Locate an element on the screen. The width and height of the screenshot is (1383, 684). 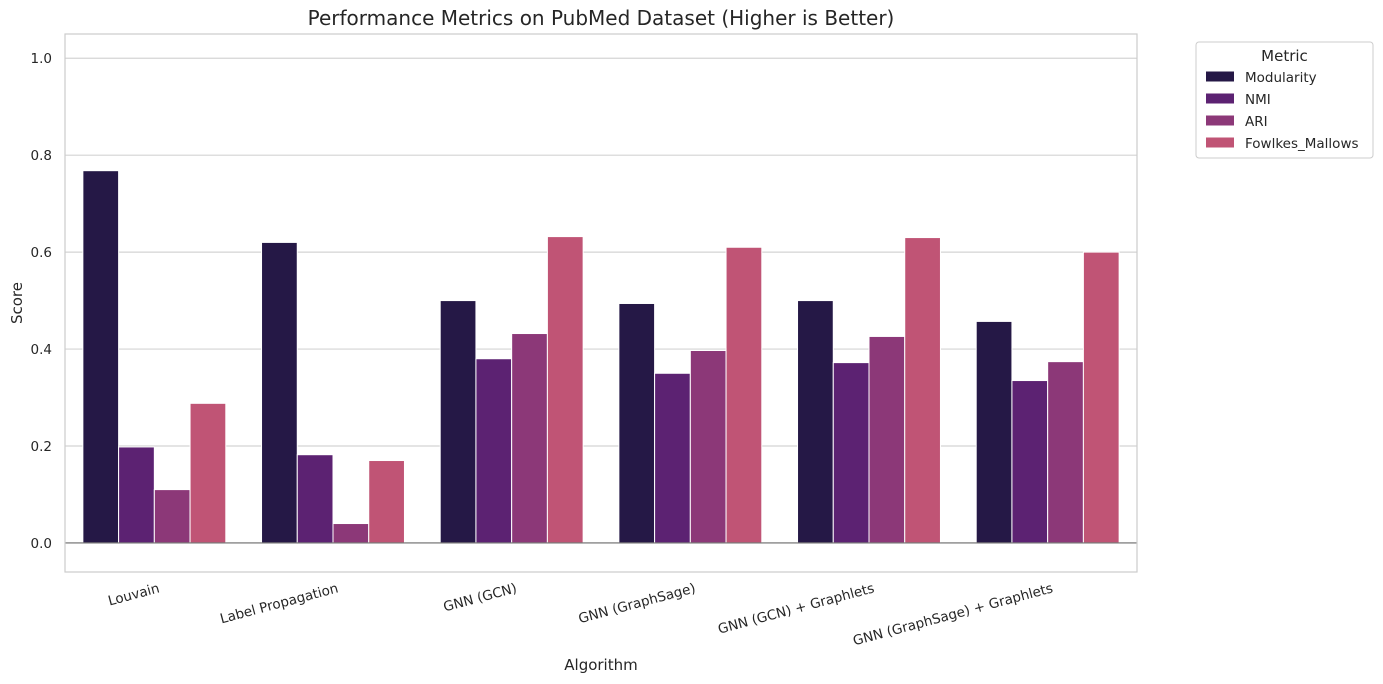
legend-items: Modularity NMI ARI Fowlkes_Mallows is located at coordinates (1282, 111).